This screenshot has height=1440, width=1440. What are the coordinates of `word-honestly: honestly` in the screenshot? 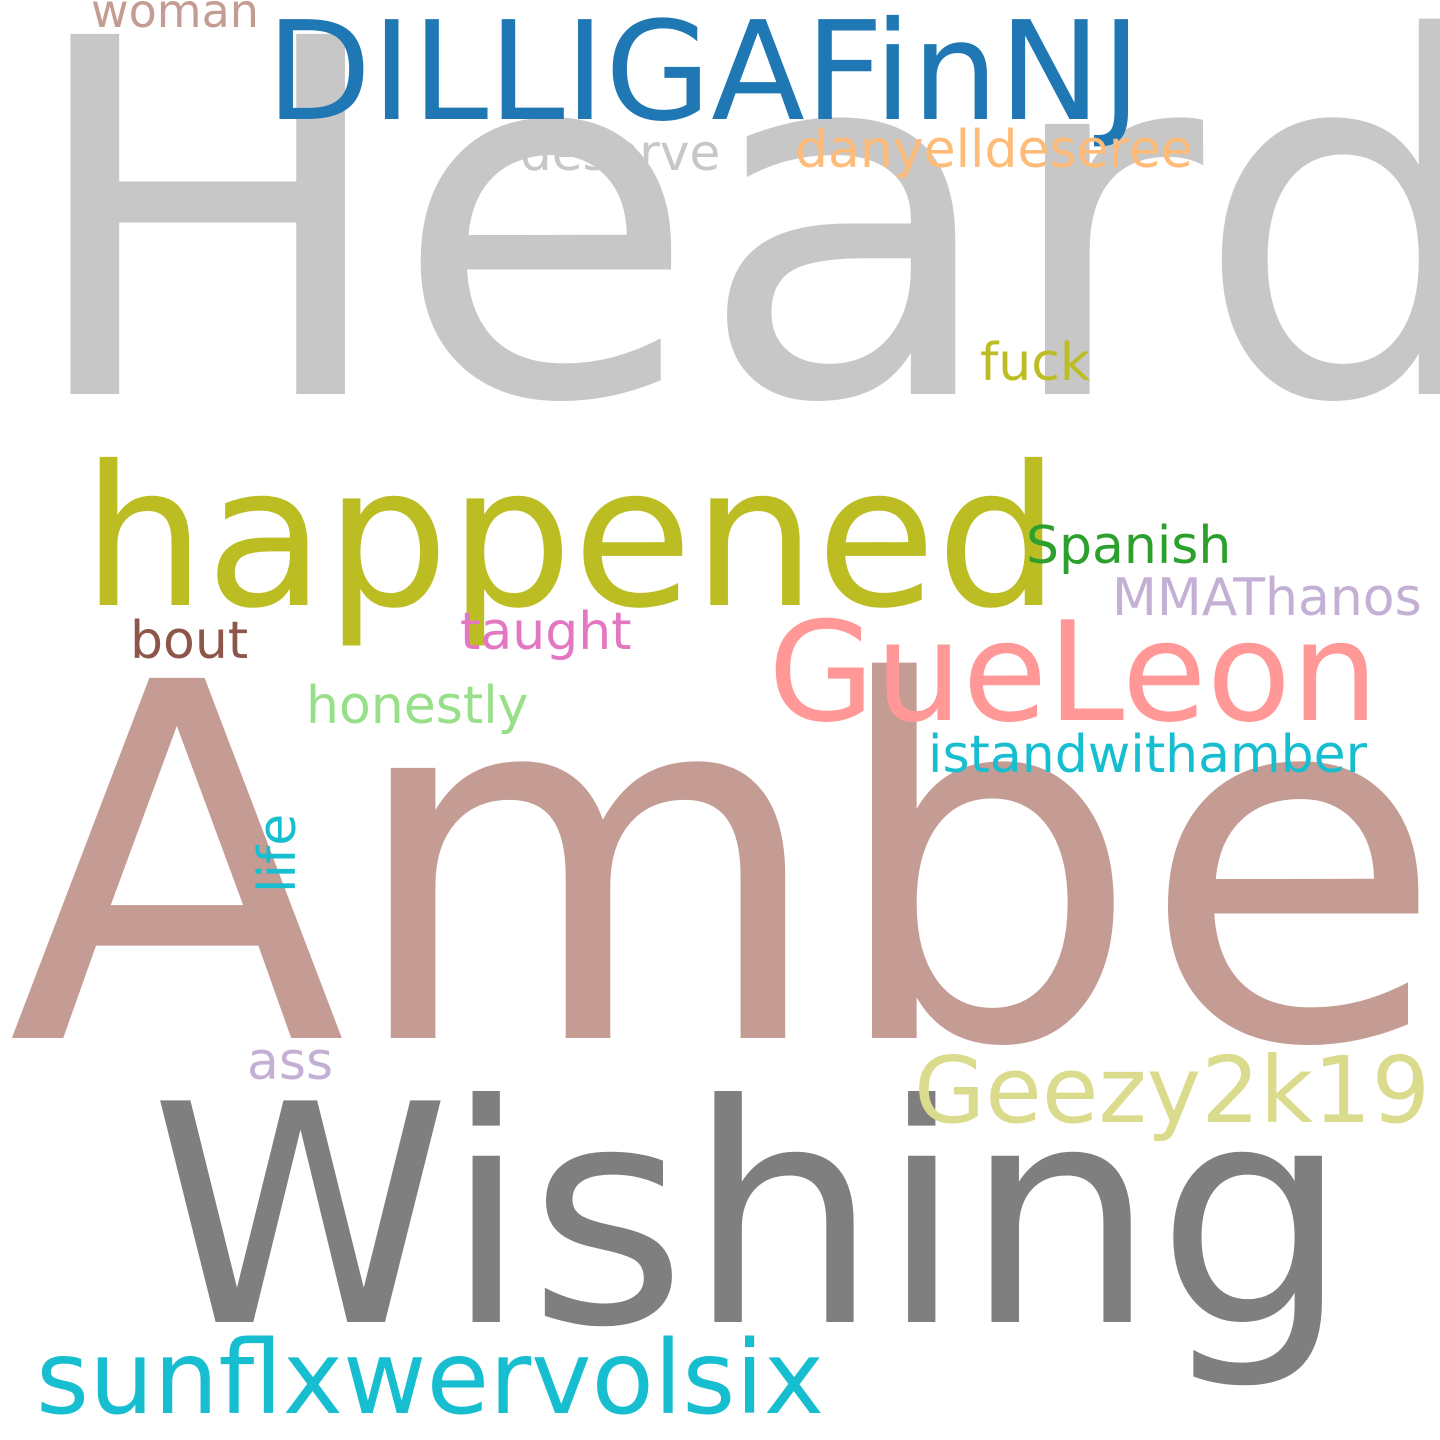 It's located at (417, 706).